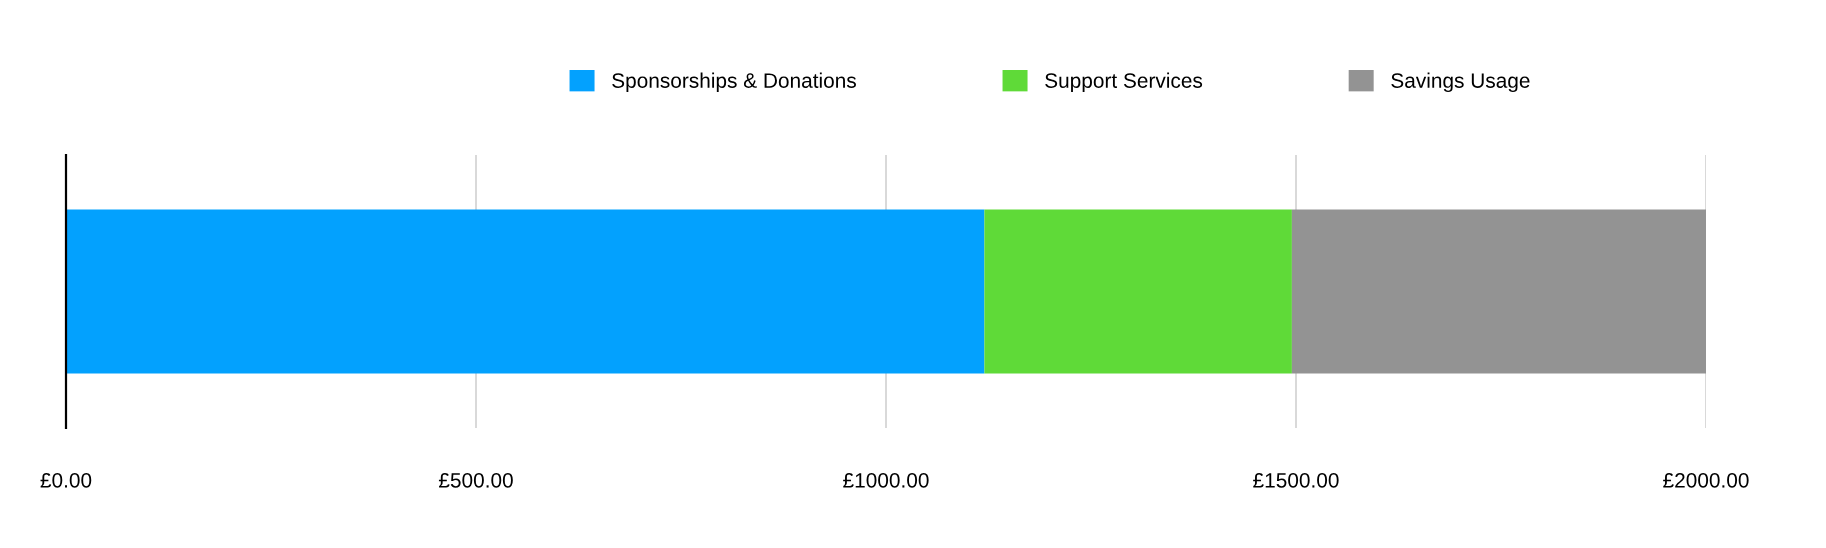  I want to click on x-tick-label: £500.00, so click(475, 480).